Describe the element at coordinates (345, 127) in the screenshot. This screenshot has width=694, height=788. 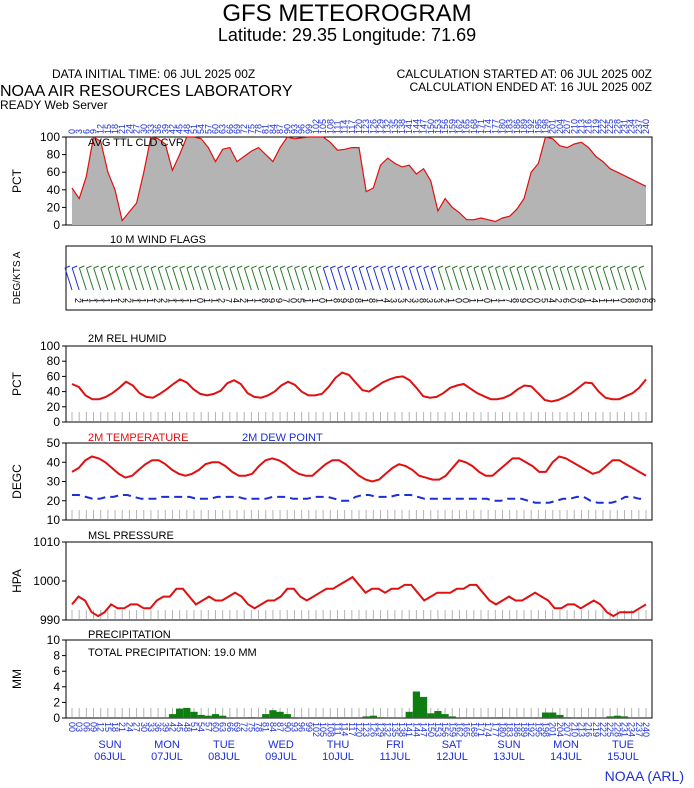
I see `top-hour-label: 114` at that location.